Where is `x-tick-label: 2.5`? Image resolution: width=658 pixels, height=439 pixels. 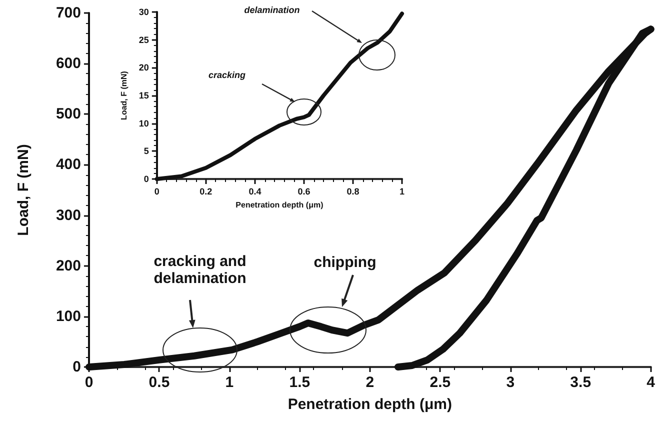
x-tick-label: 2.5 is located at coordinates (440, 382).